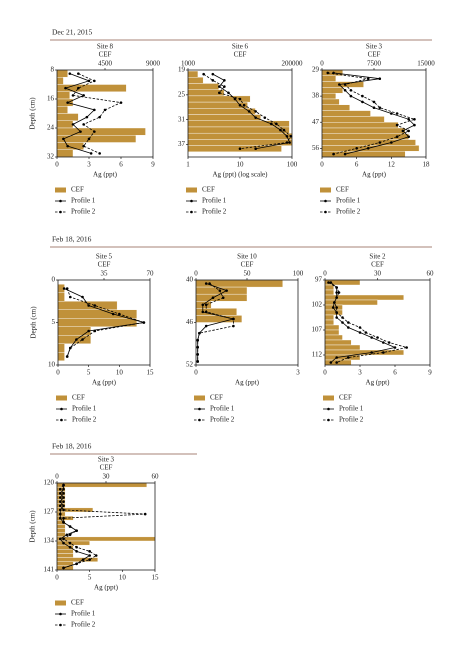 This screenshot has height=660, width=466. Describe the element at coordinates (54, 280) in the screenshot. I see `y-tick-label: 0` at that location.